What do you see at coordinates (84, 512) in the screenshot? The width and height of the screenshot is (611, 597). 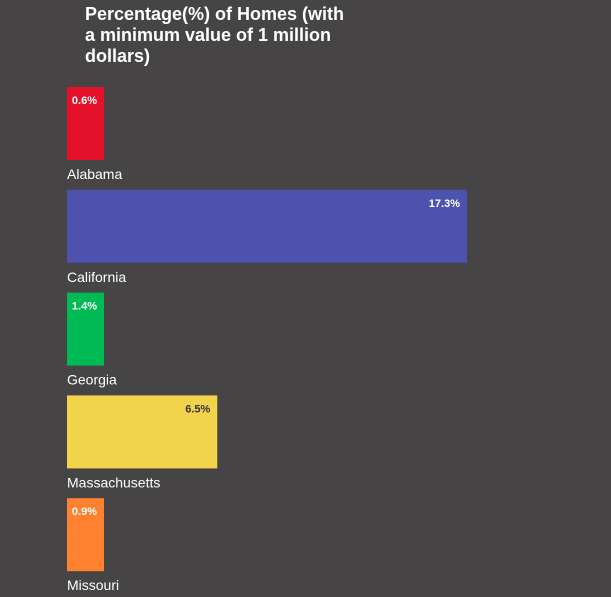 I see `value-label-missouri: 0.9%` at bounding box center [84, 512].